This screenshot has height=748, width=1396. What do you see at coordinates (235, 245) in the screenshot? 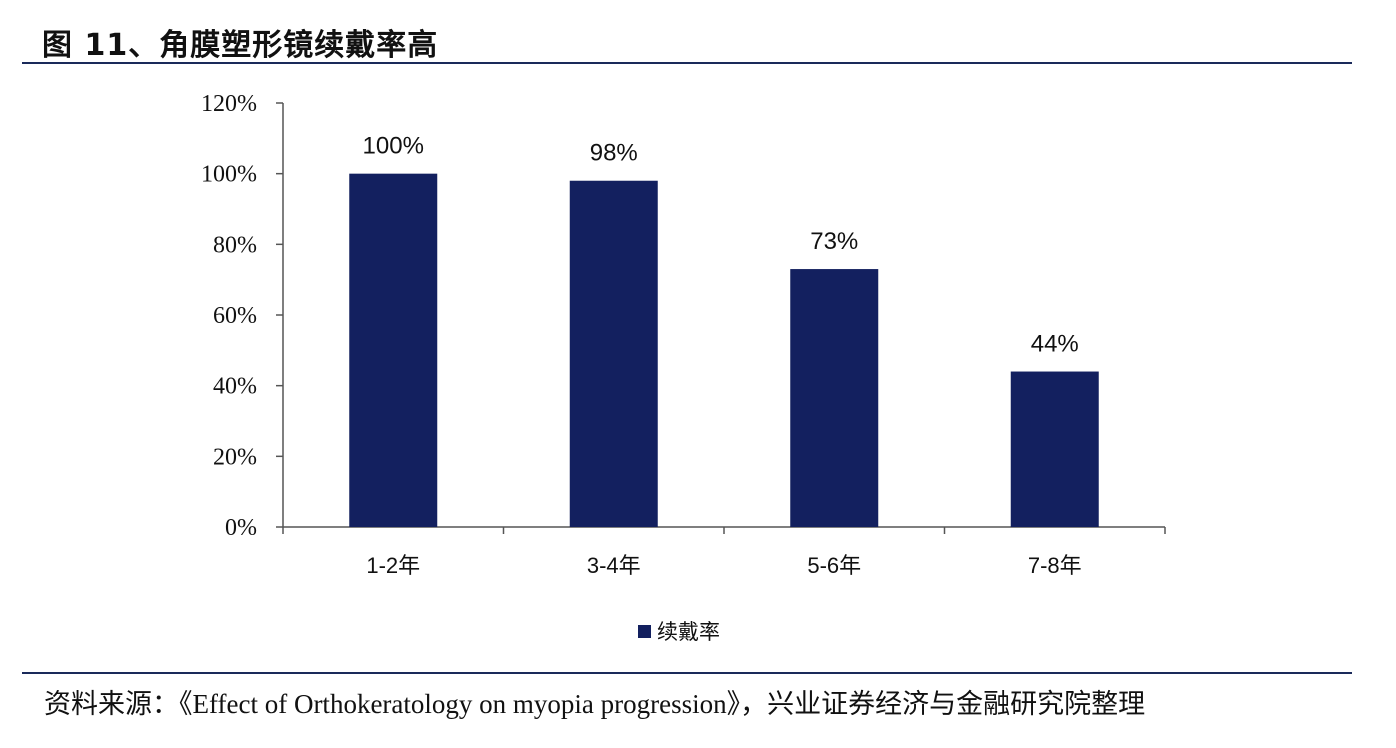
I see `y-tick-label: 80%` at bounding box center [235, 245].